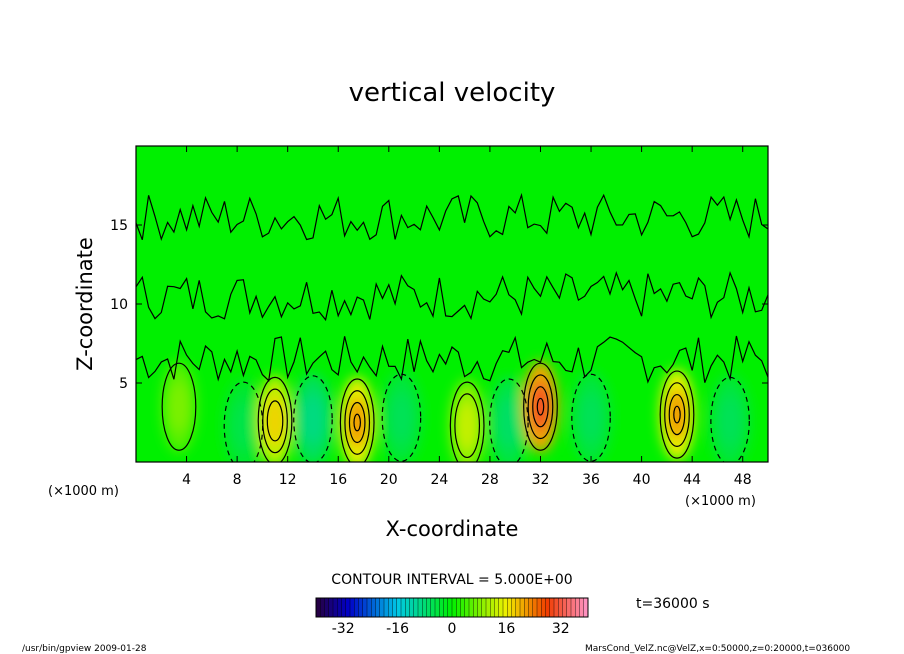 The width and height of the screenshot is (904, 654). I want to click on colorbar-tick-label-0: 0, so click(452, 629).